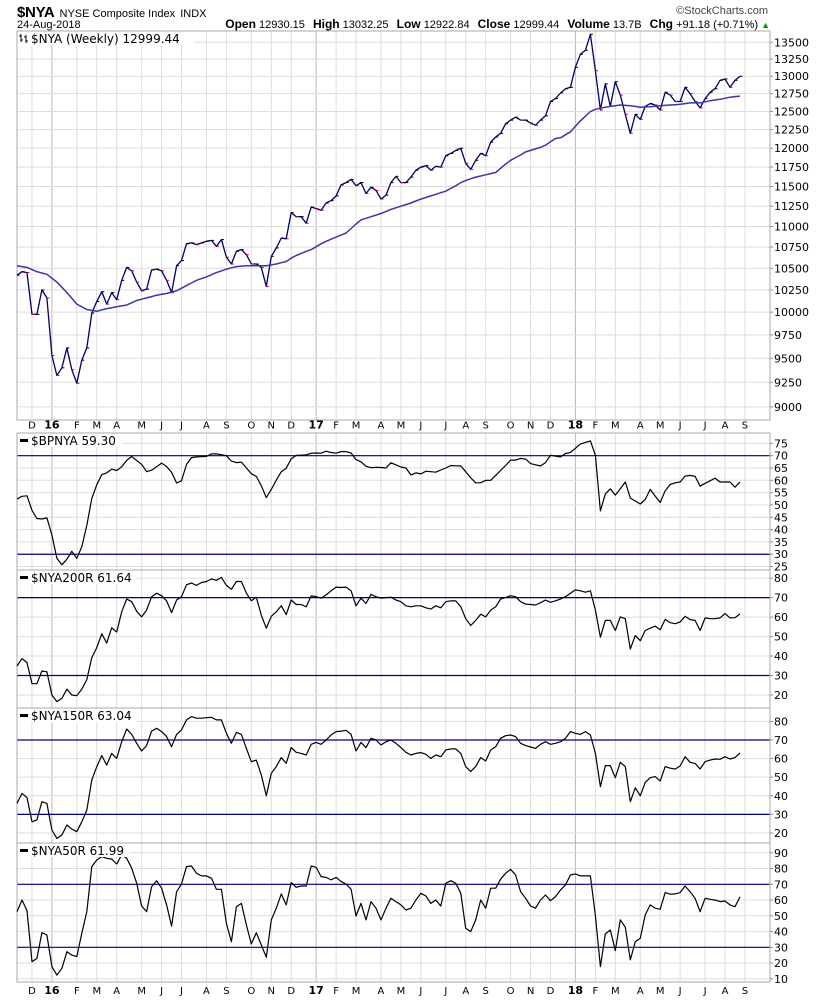 The width and height of the screenshot is (820, 1000). What do you see at coordinates (240, 24) in the screenshot?
I see `open-label: Open` at bounding box center [240, 24].